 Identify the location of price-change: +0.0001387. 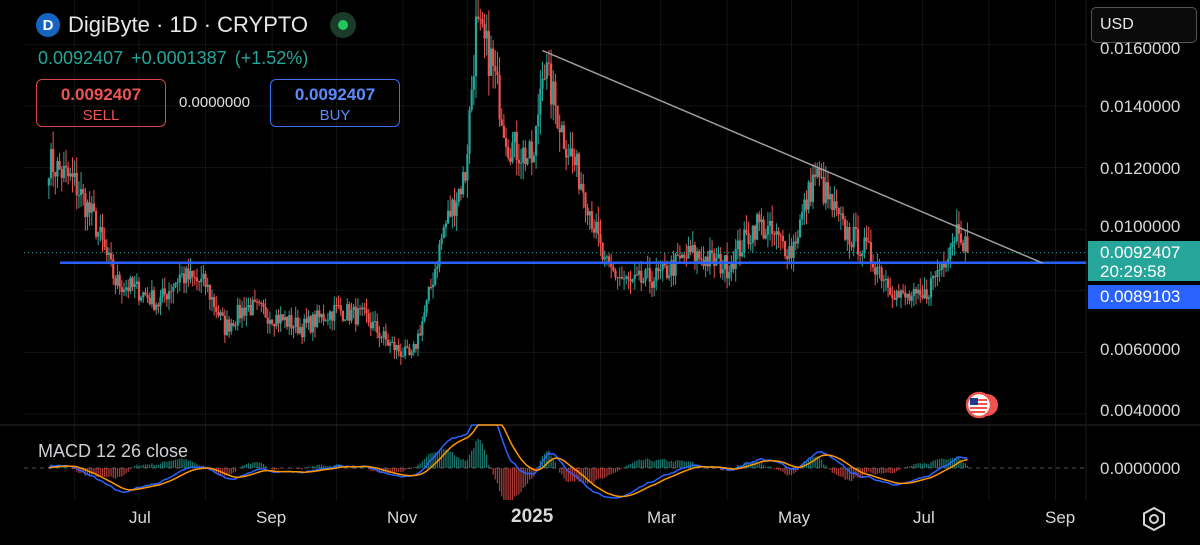
(179, 58).